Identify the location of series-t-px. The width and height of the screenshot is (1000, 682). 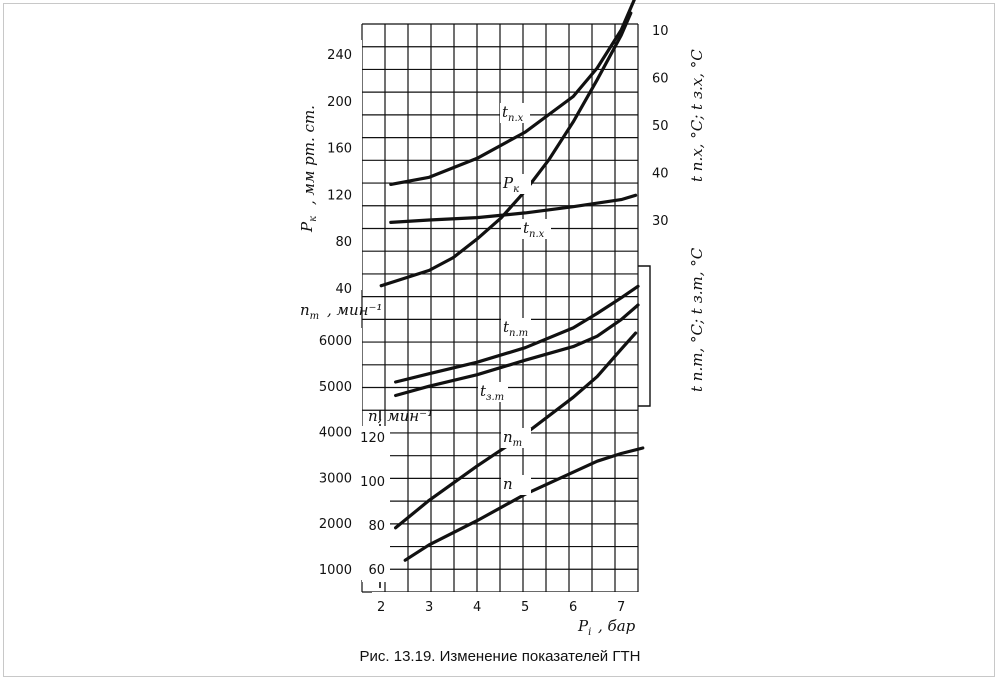
(512, 93).